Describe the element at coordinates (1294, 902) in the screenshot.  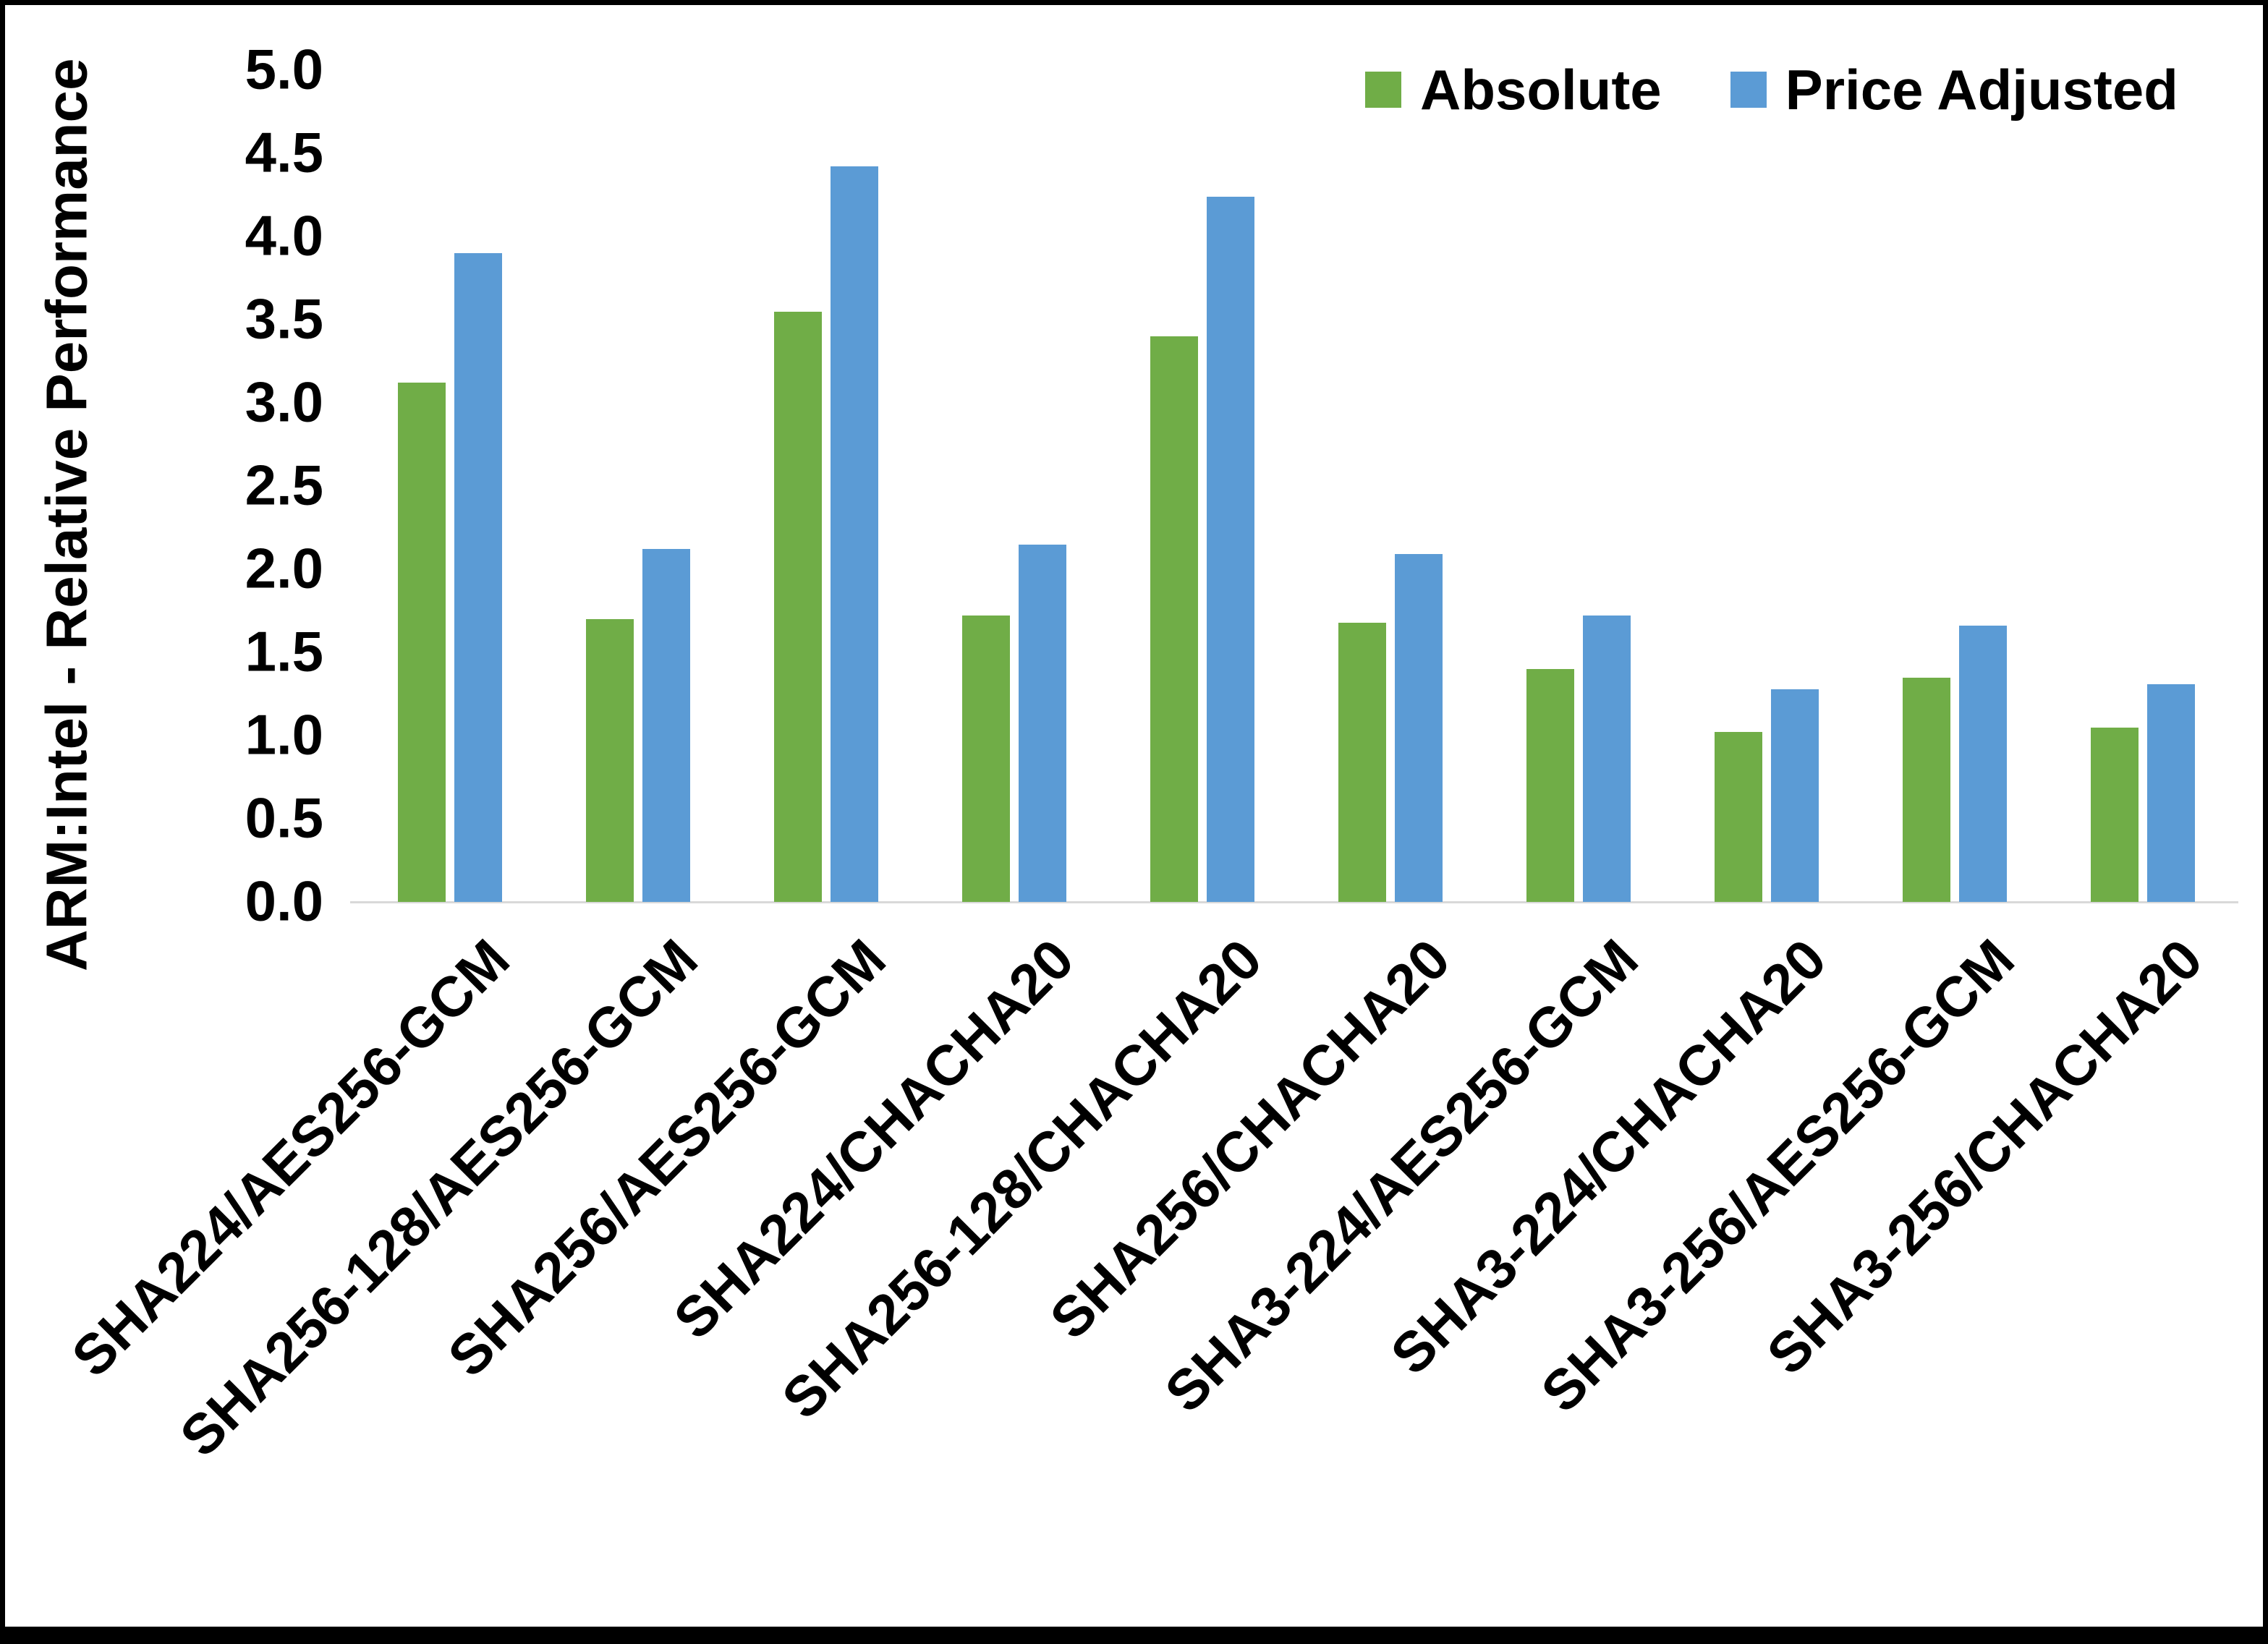
I see `x-axis-line` at that location.